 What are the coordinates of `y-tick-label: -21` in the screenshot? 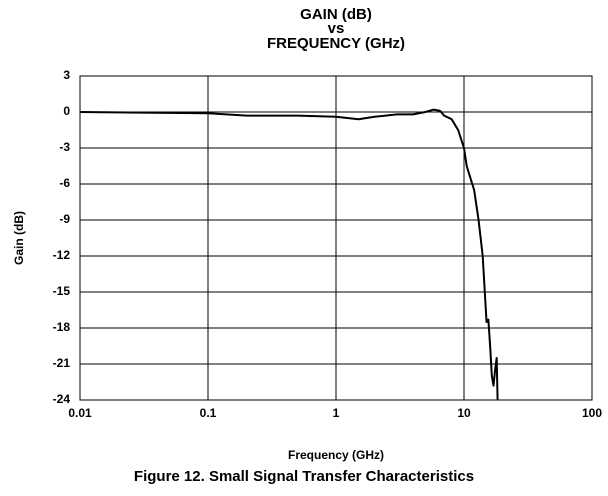 It's located at (62, 363).